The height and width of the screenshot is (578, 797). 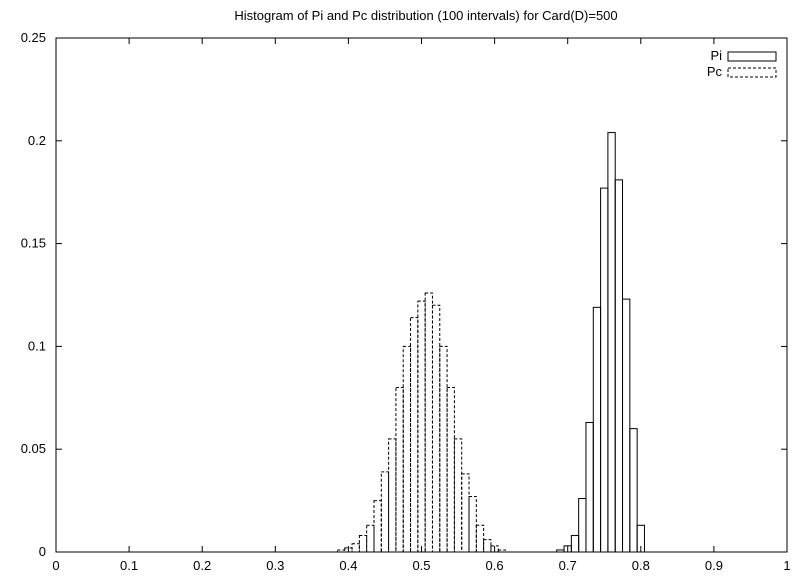 I want to click on x-tick-label: 0.1, so click(x=129, y=565).